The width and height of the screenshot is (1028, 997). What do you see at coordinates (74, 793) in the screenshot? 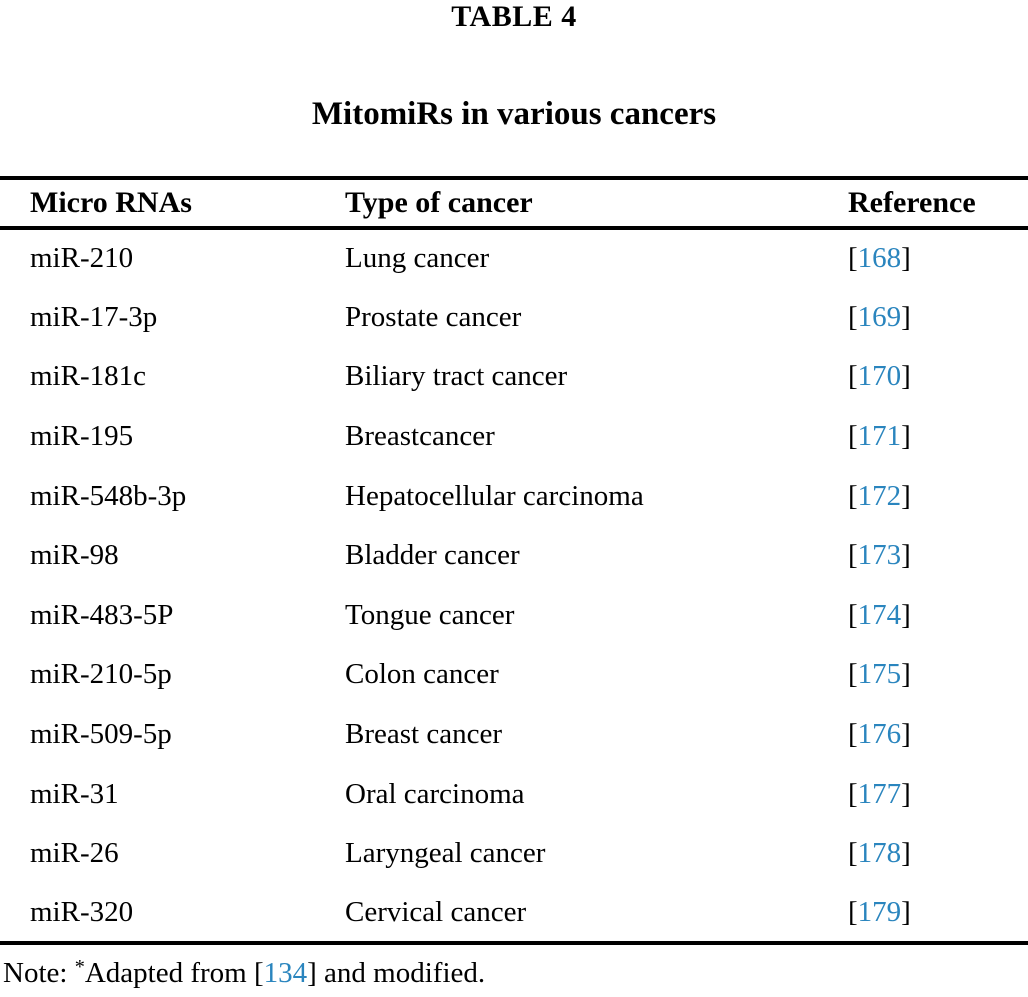
I see `mirna-cell: miR-31` at bounding box center [74, 793].